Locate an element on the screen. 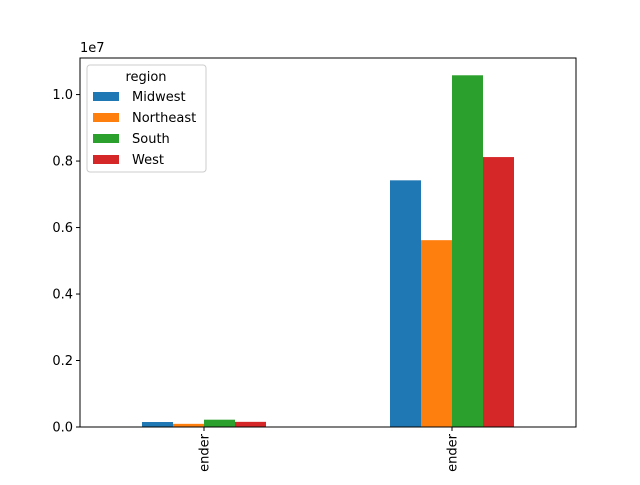  legend: region Midwest Northeast South West is located at coordinates (146, 118).